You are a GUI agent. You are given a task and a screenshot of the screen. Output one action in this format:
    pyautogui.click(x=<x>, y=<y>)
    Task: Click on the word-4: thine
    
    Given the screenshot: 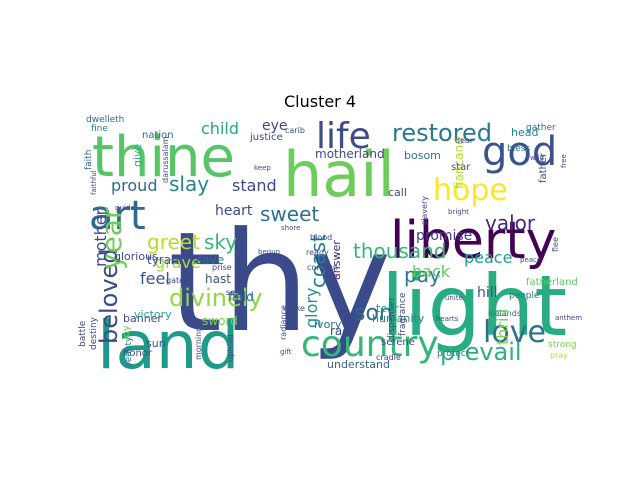 What is the action you would take?
    pyautogui.click(x=163, y=157)
    